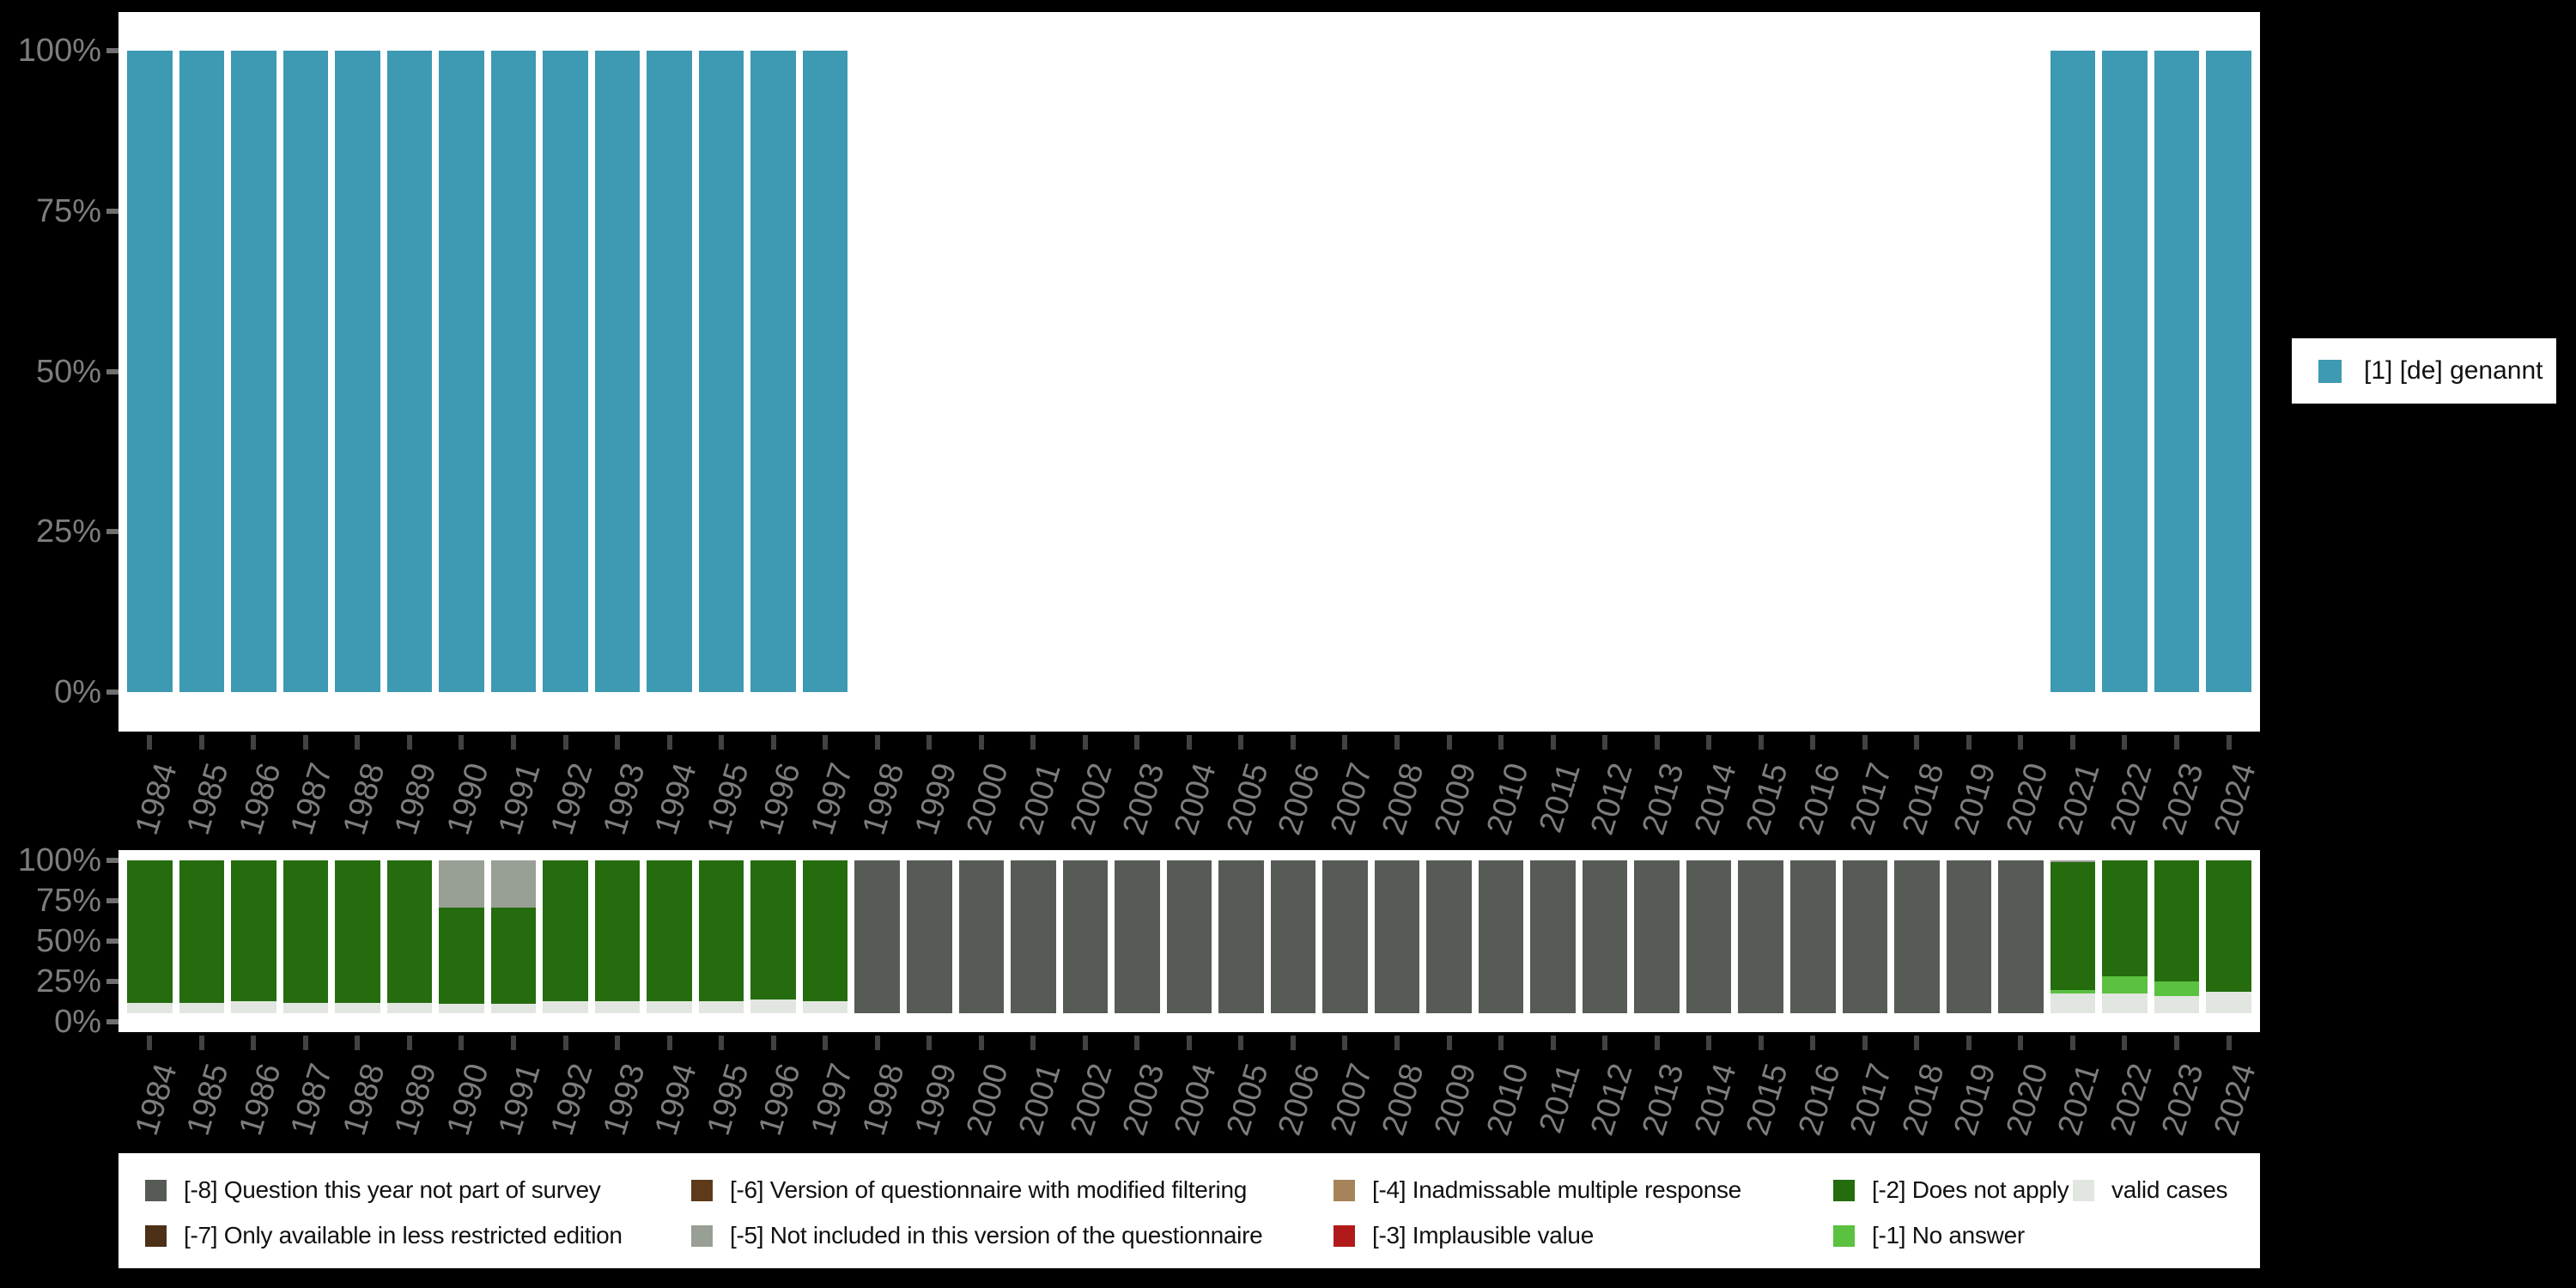 The height and width of the screenshot is (1288, 2576). Describe the element at coordinates (364, 1100) in the screenshot. I see `x-label-slot-1988: 1988` at that location.